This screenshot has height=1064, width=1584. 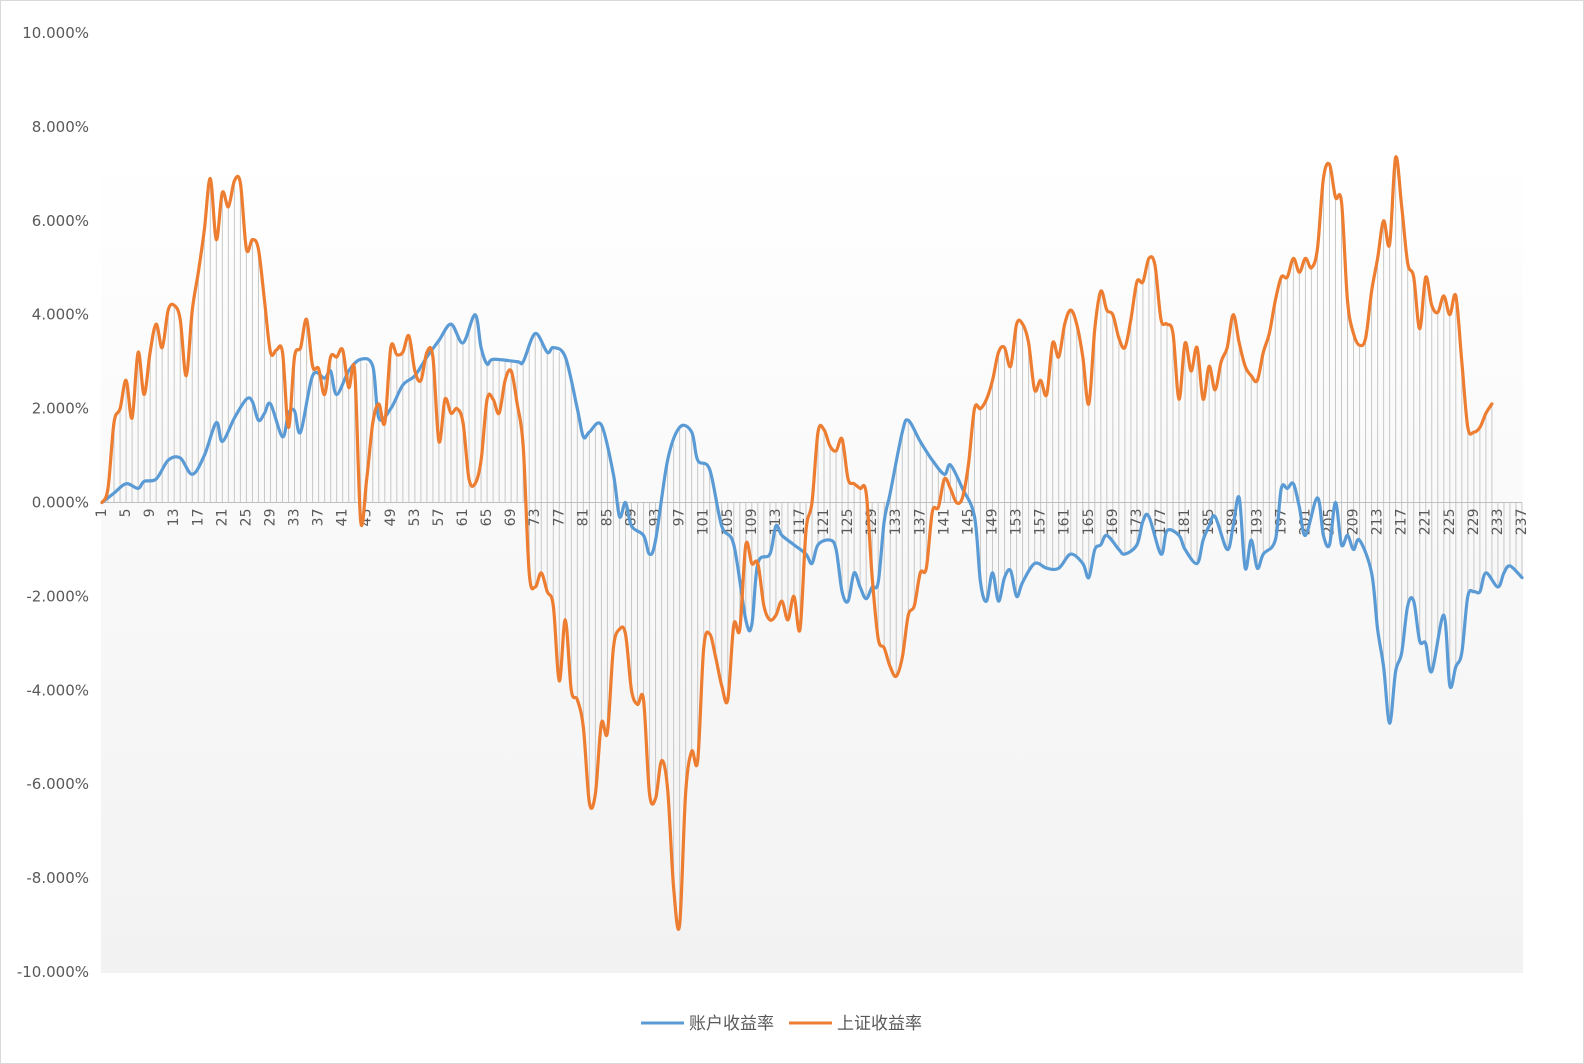 I want to click on x-tick-label: 117, so click(x=800, y=522).